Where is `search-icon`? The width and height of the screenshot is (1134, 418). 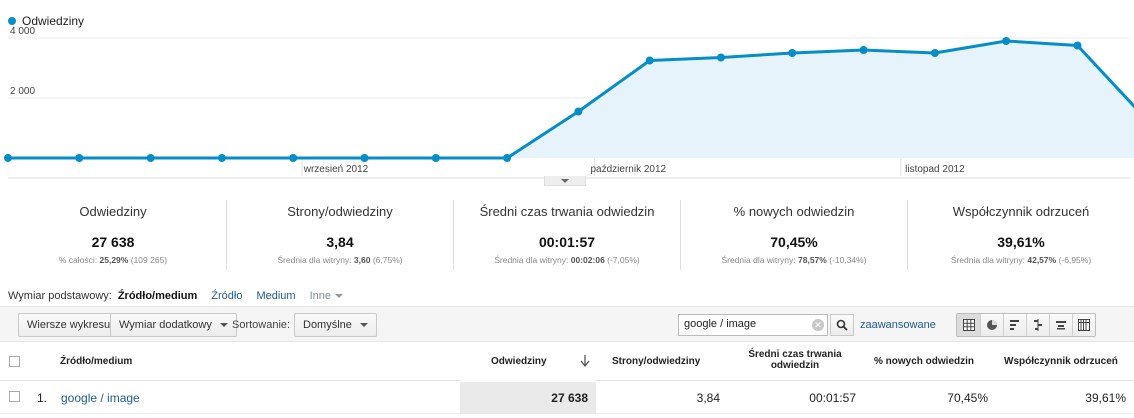 search-icon is located at coordinates (842, 325).